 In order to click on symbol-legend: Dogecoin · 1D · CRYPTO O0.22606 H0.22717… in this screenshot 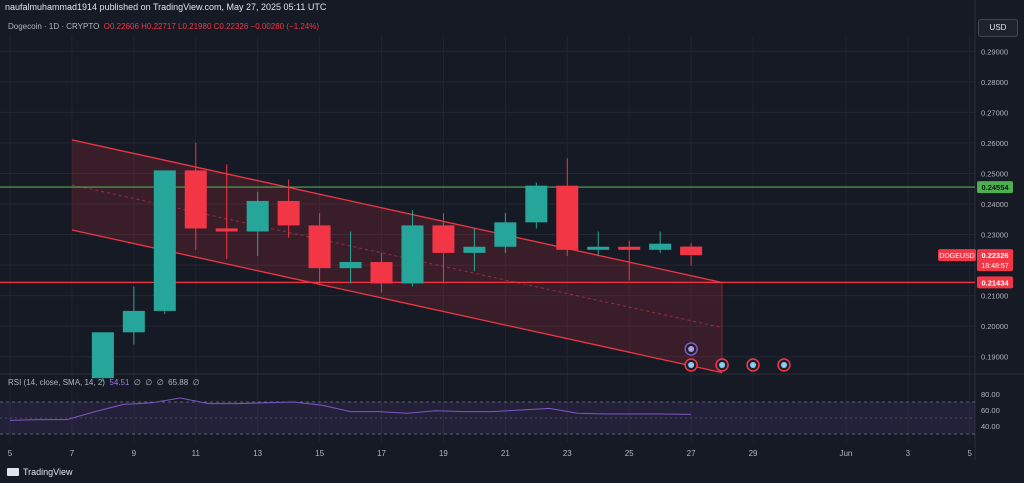, I will do `click(163, 26)`.